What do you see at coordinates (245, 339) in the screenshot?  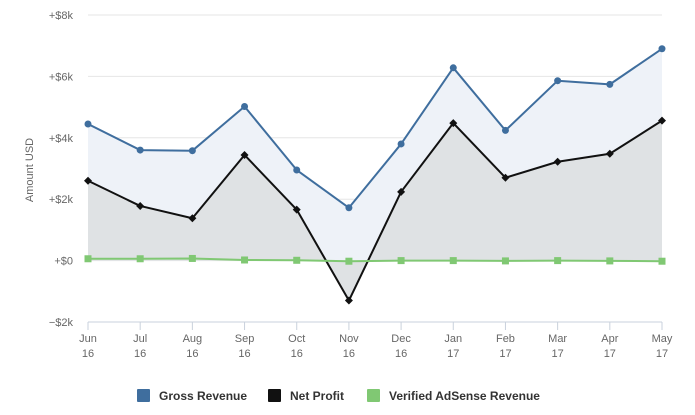 I see `x-tick-label: Sep` at bounding box center [245, 339].